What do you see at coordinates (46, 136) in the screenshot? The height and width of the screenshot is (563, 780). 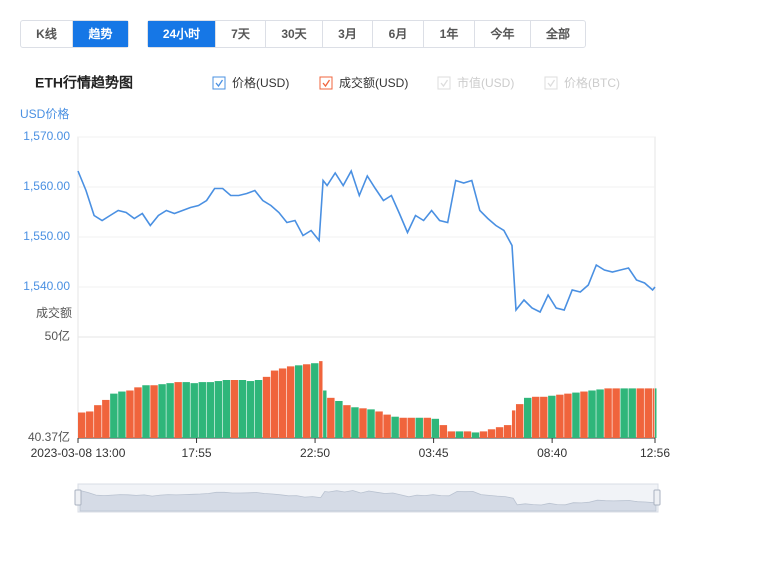 I see `y-tick-label: 1,570.00` at bounding box center [46, 136].